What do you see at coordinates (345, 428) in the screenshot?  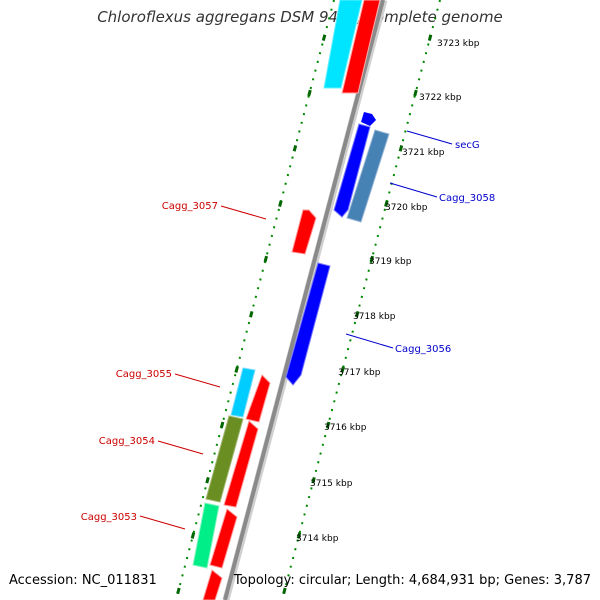 I see `ruler-label: 3716 kbp` at bounding box center [345, 428].